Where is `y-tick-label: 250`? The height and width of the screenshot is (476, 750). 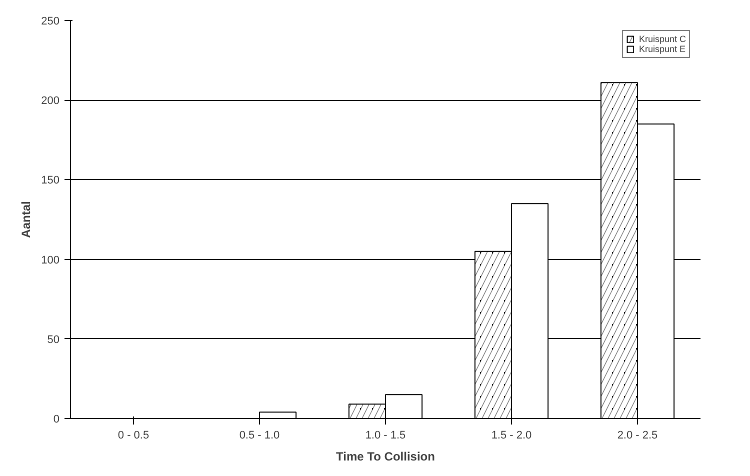
y-tick-label: 250 is located at coordinates (50, 22).